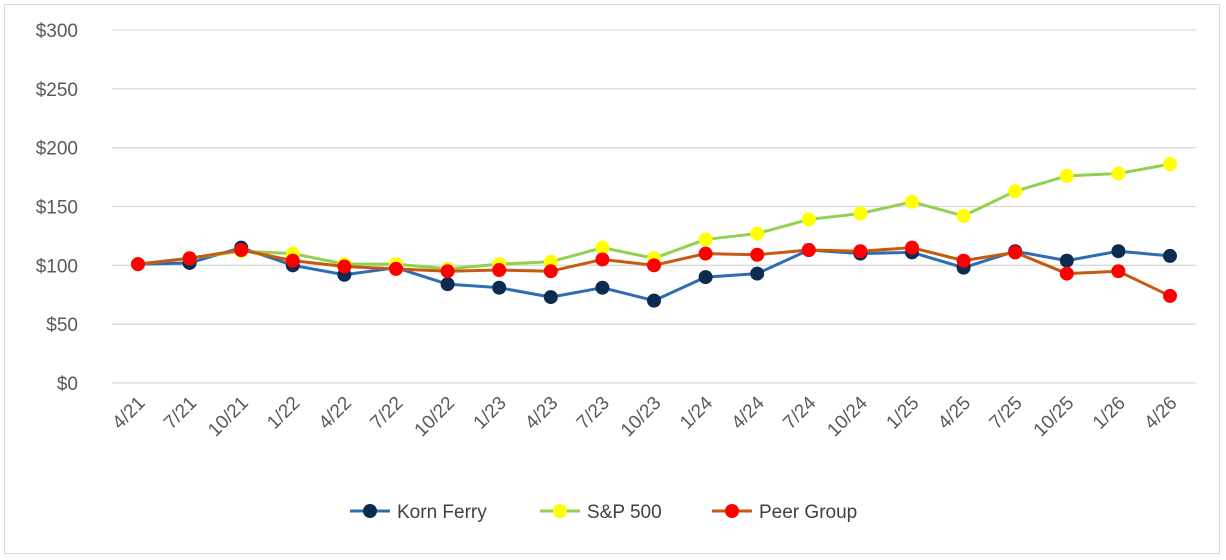 This screenshot has height=560, width=1226. Describe the element at coordinates (541, 413) in the screenshot. I see `x-tick-label: 4/23` at that location.